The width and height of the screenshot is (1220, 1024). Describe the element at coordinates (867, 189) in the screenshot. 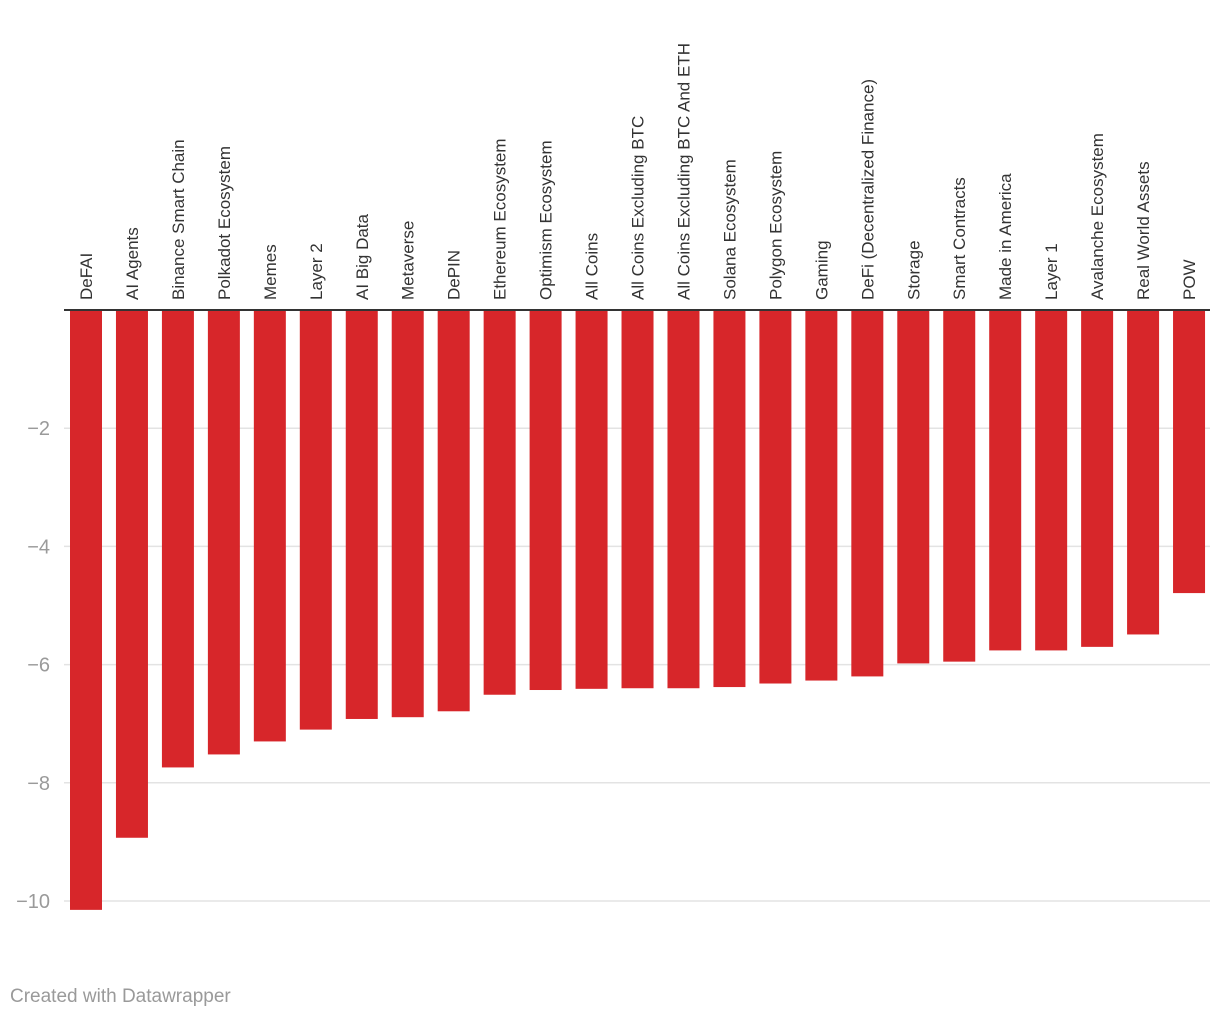

I see `category-label: DeFi (Decentralized Finance)` at that location.